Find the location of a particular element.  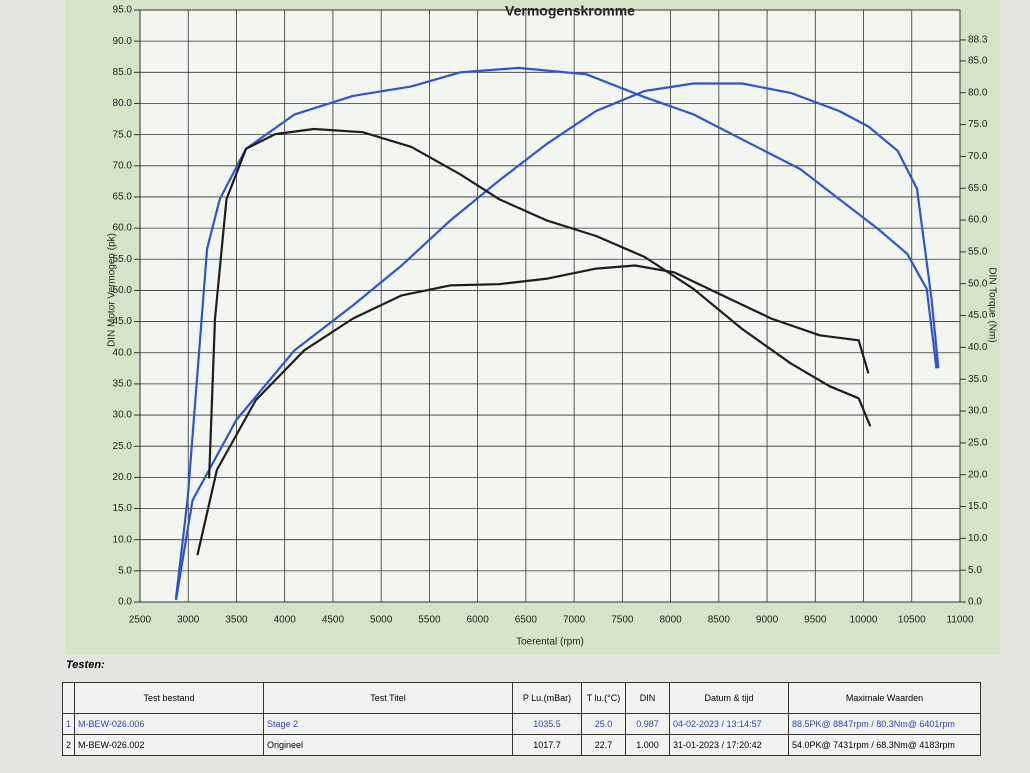

table-cell: 88.5PK@ 8847rpm / 80.3Nm@ 6401rpm is located at coordinates (885, 724).